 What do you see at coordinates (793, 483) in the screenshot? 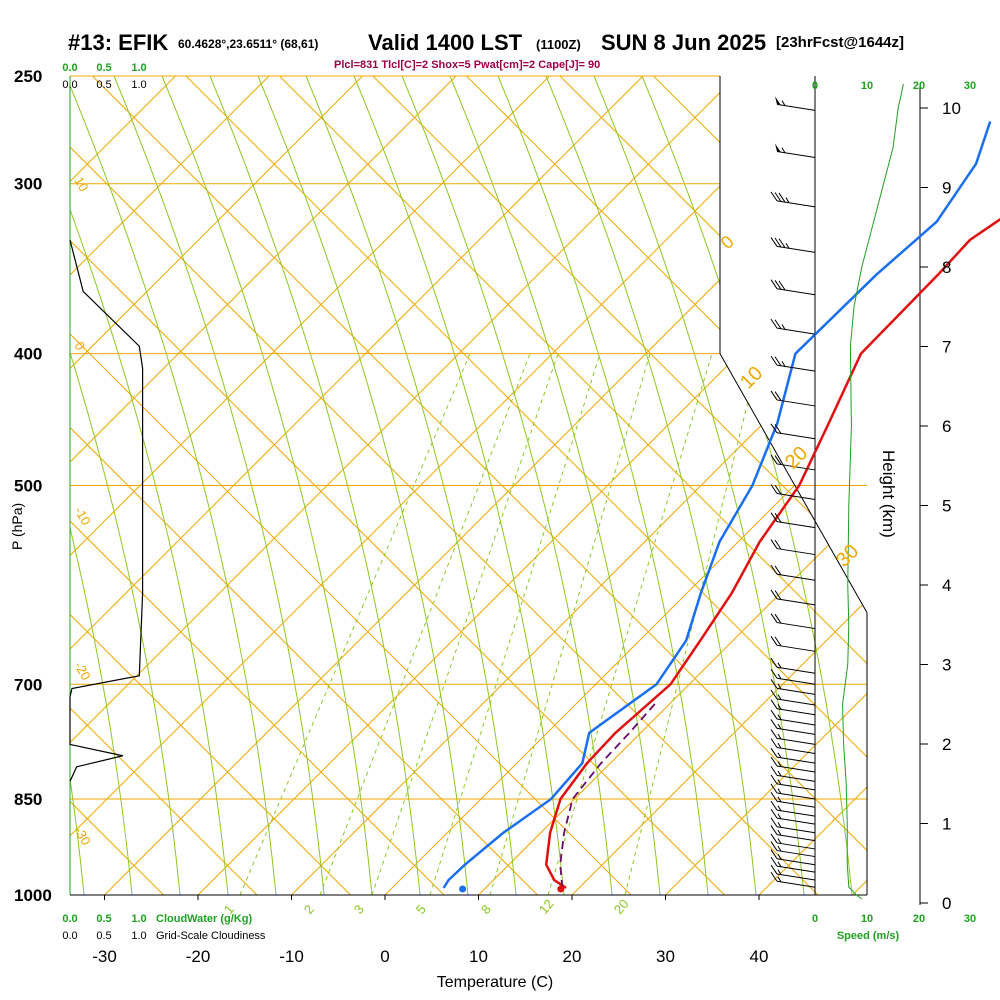
I see `frame-slant` at bounding box center [793, 483].